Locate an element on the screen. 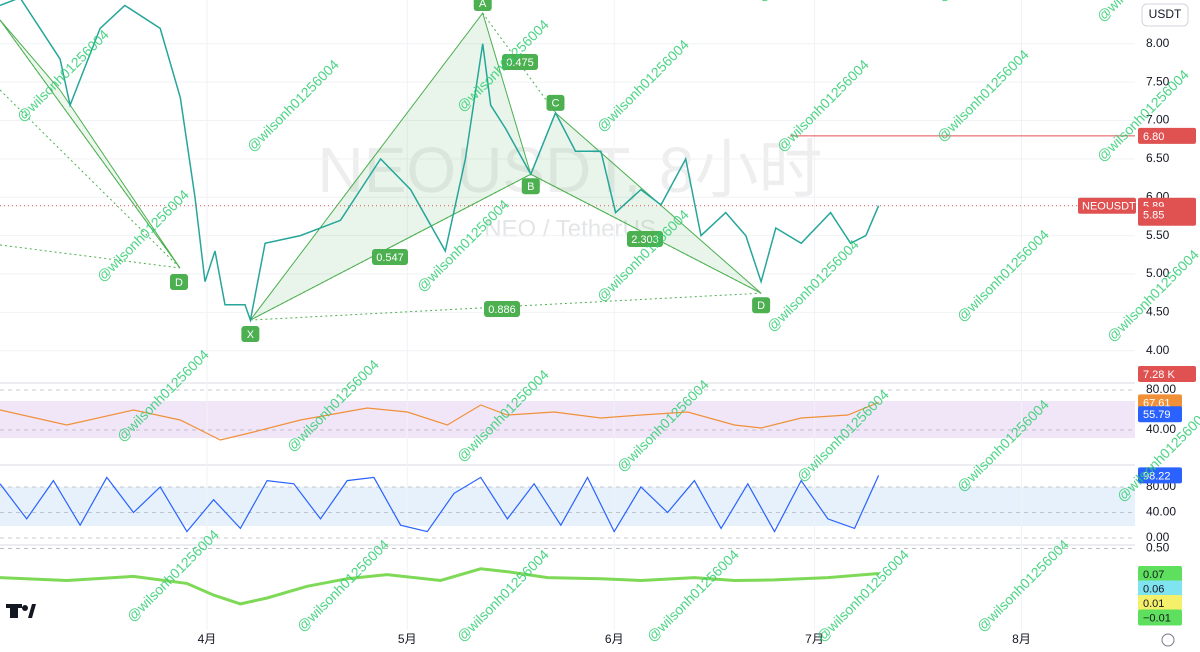  symbol-tag: NEOUSDT is located at coordinates (1109, 207).